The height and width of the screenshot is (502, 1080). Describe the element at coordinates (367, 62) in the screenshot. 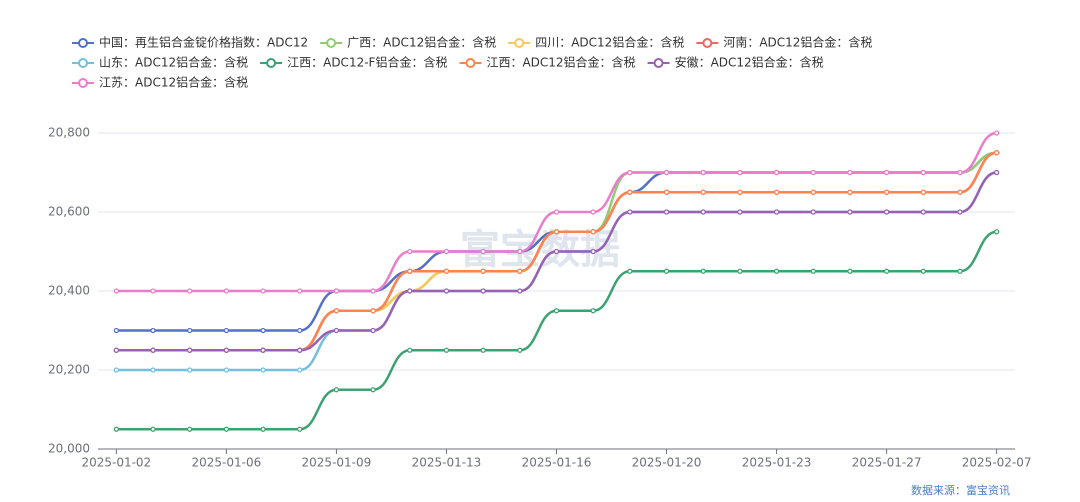

I see `legend-label: 江西：ADC12-F铝合金：含税` at that location.